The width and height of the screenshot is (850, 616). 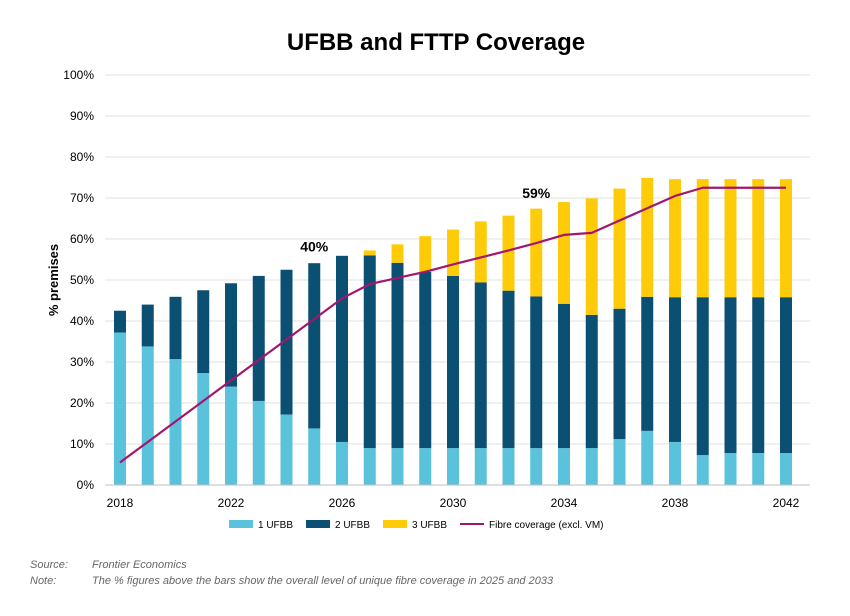 What do you see at coordinates (43, 581) in the screenshot?
I see `note-label: Note:` at bounding box center [43, 581].